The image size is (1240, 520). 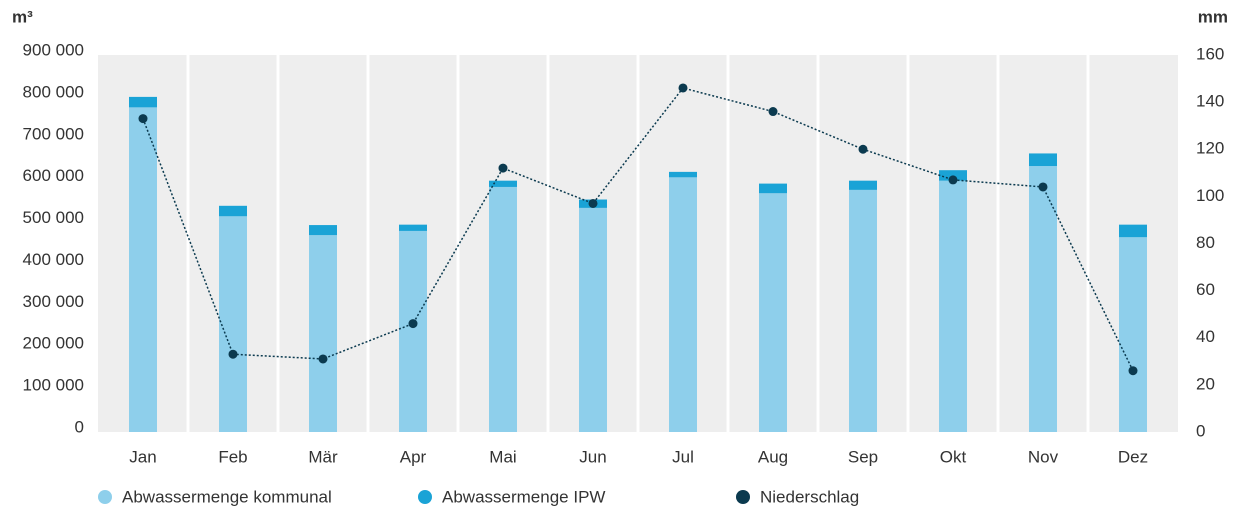 What do you see at coordinates (502, 456) in the screenshot?
I see `x-tick-label: Mai` at bounding box center [502, 456].